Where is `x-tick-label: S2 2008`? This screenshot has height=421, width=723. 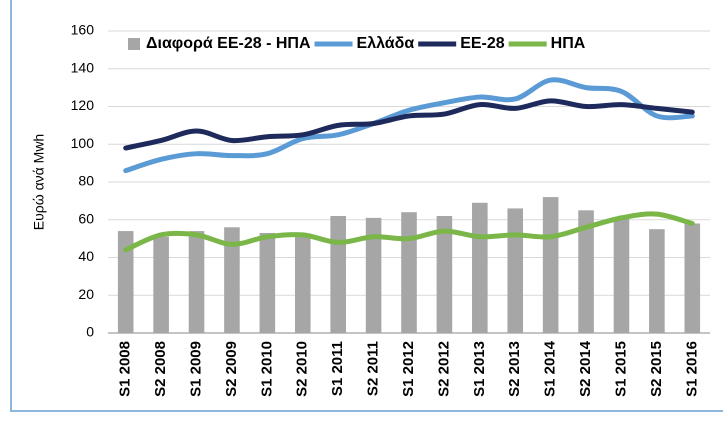
x-tick-label: S2 2008 is located at coordinates (160, 369).